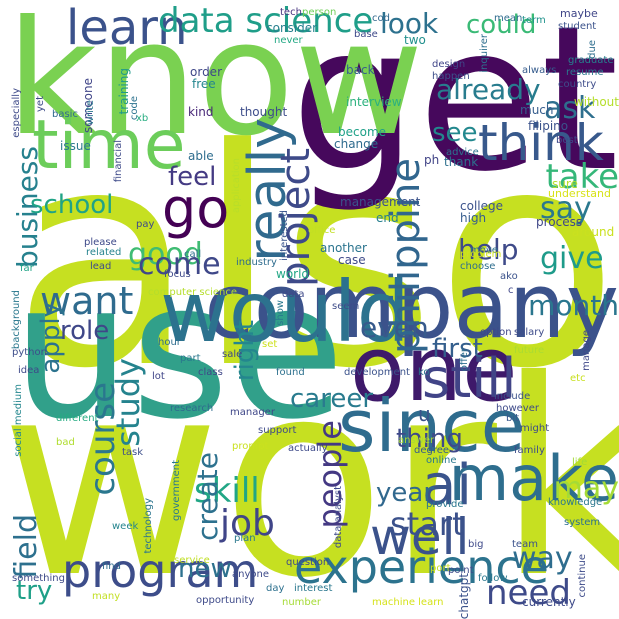 Image resolution: width=619 pixels, height=619 pixels. I want to click on word-continue: continue, so click(582, 576).